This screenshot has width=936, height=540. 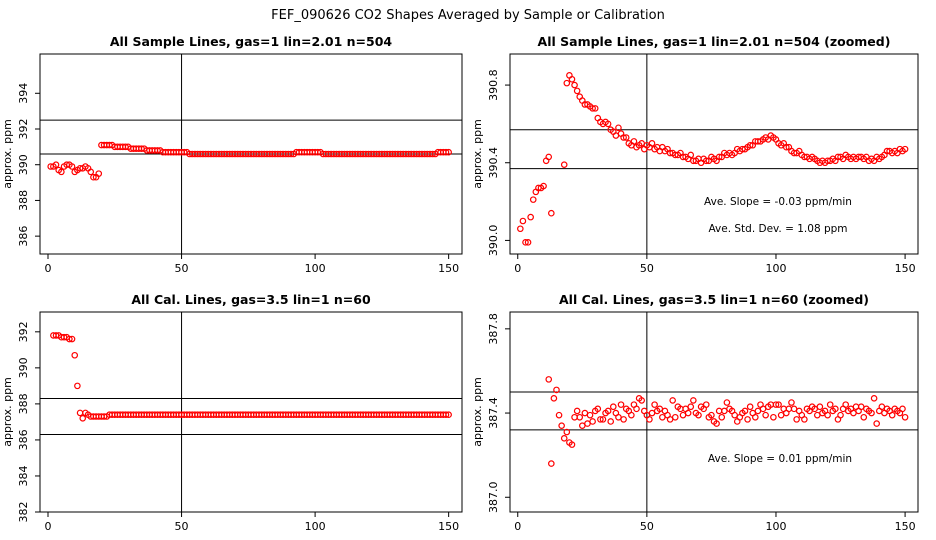 What do you see at coordinates (493, 329) in the screenshot?
I see `y-tick-label: 387.8` at bounding box center [493, 329].